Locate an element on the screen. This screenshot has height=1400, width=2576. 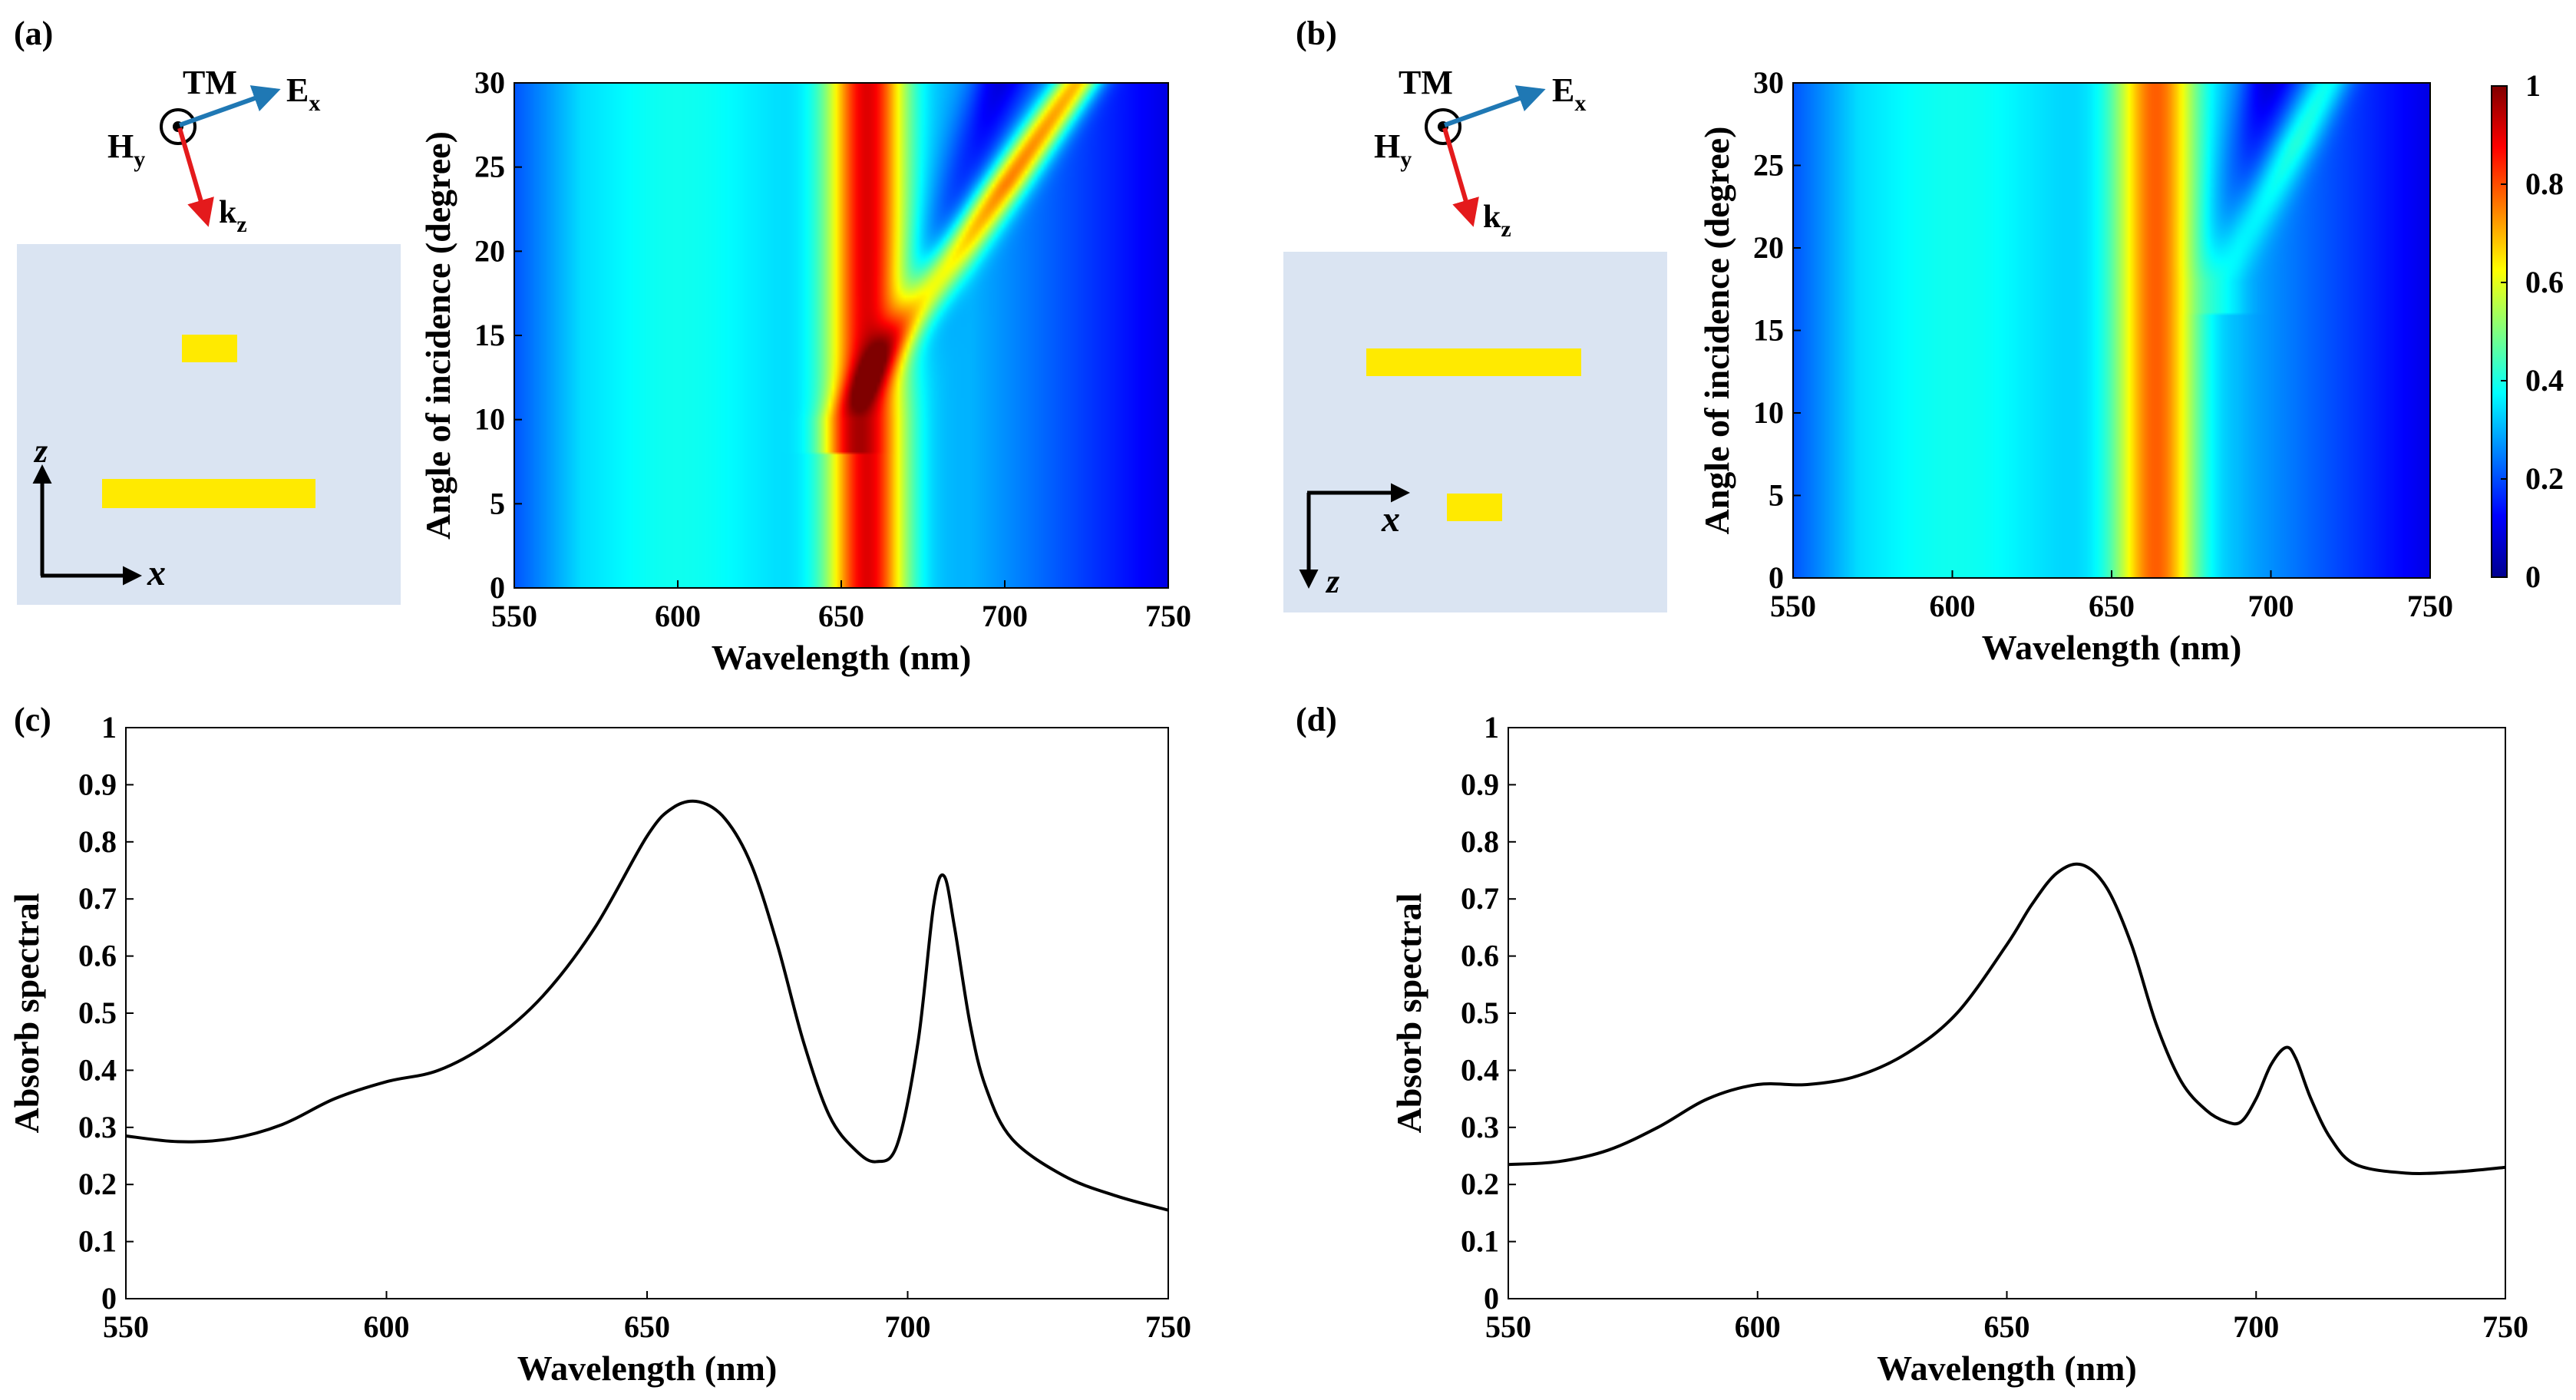
panel-b-label: (b) is located at coordinates (1316, 34).